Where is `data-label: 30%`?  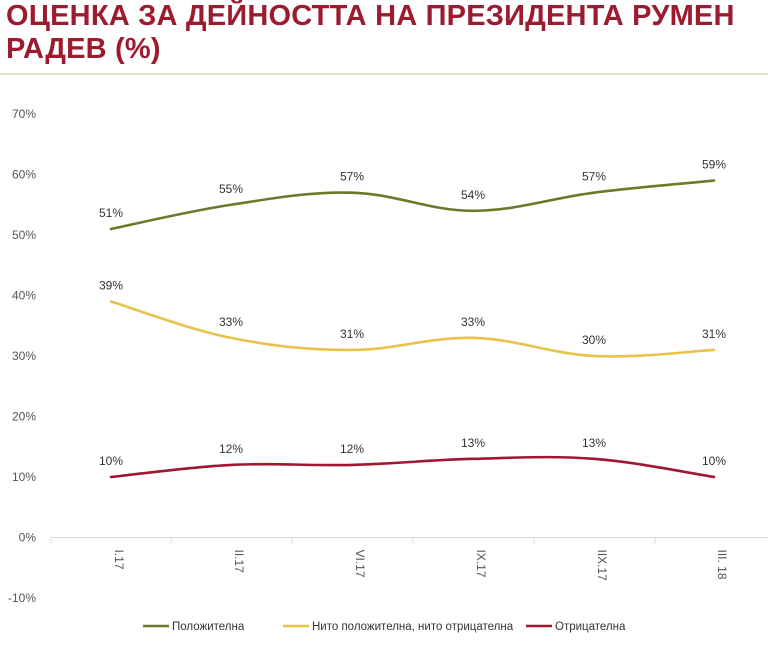 data-label: 30% is located at coordinates (594, 340).